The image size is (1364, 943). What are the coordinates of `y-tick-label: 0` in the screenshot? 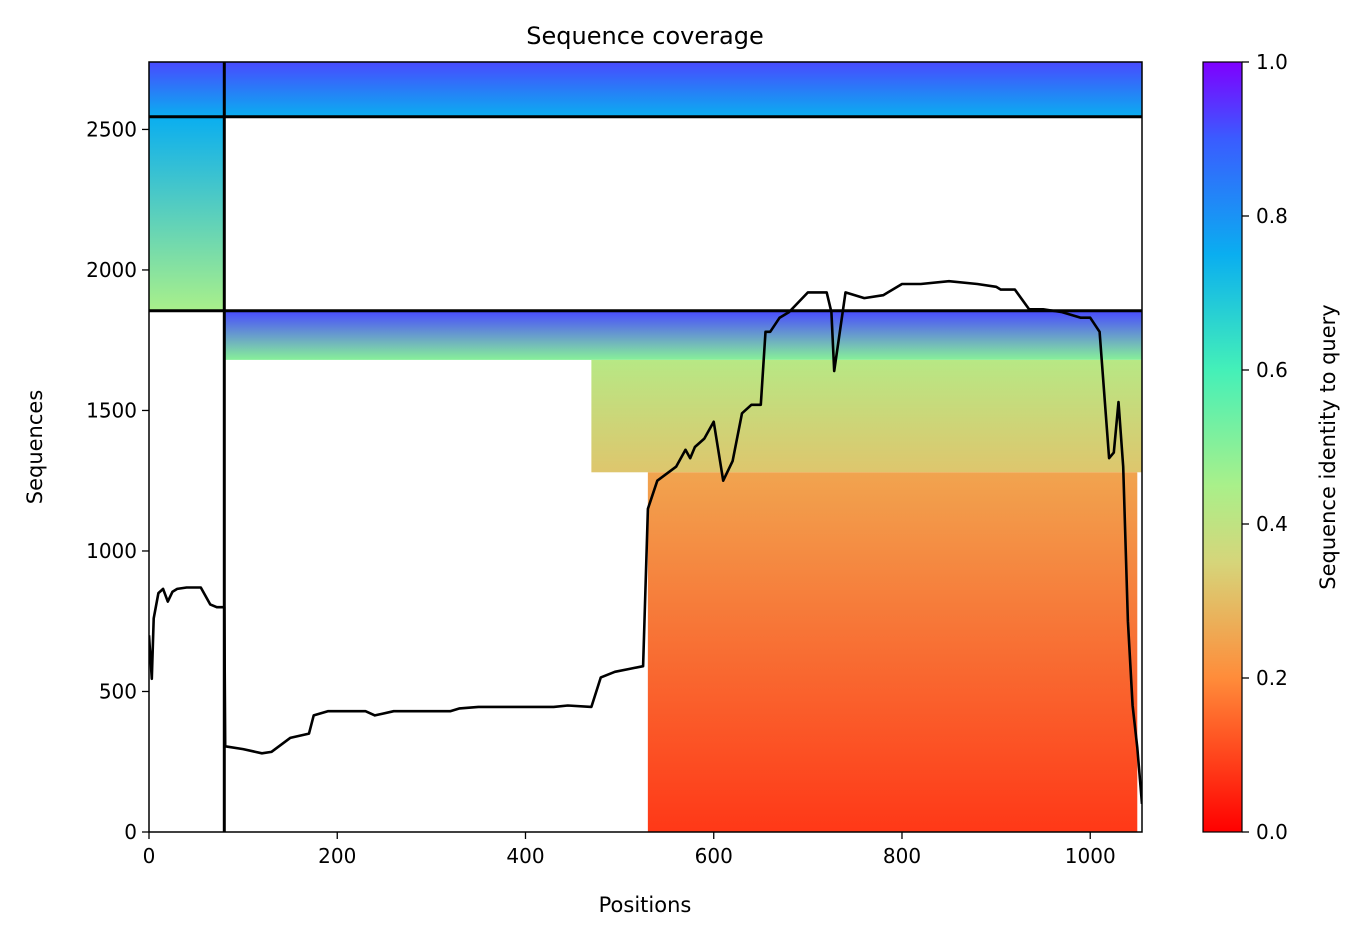 It's located at (130, 832).